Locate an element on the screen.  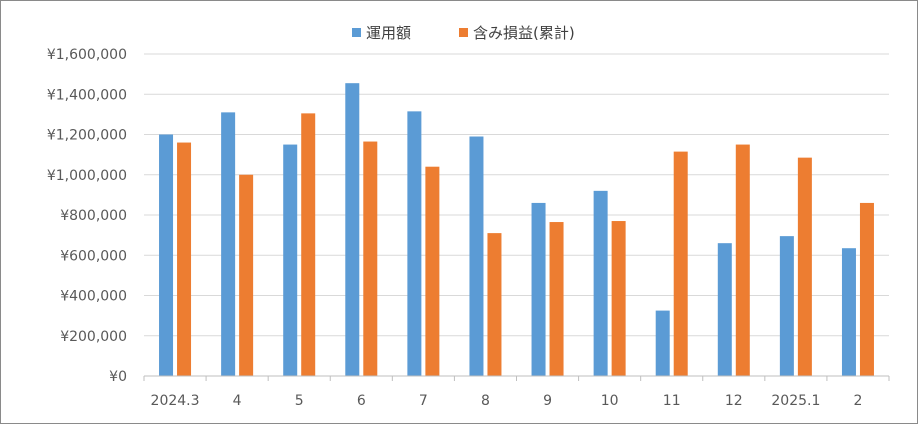
y-tick-label: ¥800,000 is located at coordinates (93, 216).